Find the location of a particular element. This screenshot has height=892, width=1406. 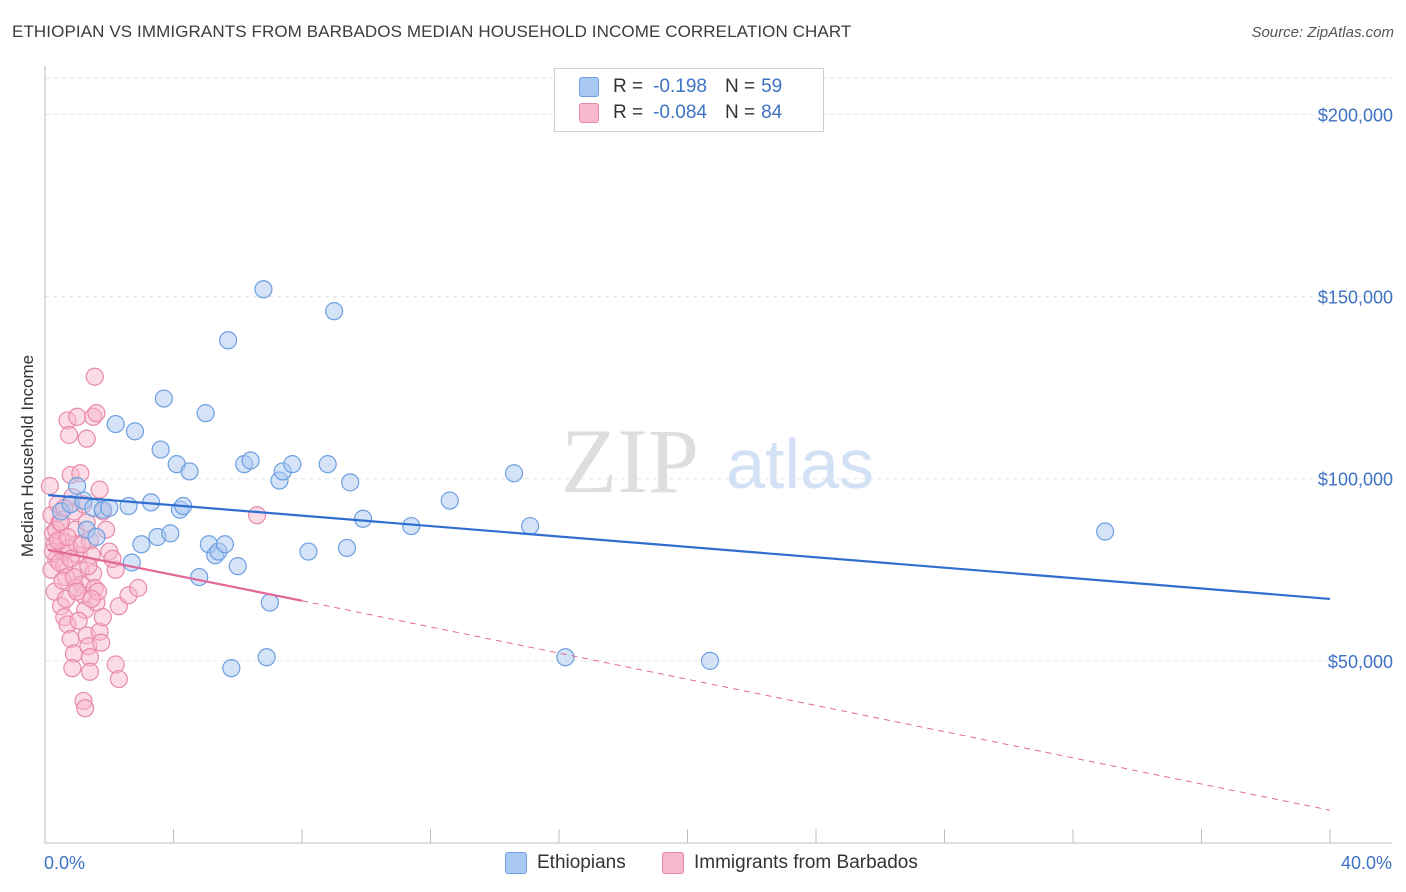

y-tick-label: $50,000 is located at coordinates (1360, 662).